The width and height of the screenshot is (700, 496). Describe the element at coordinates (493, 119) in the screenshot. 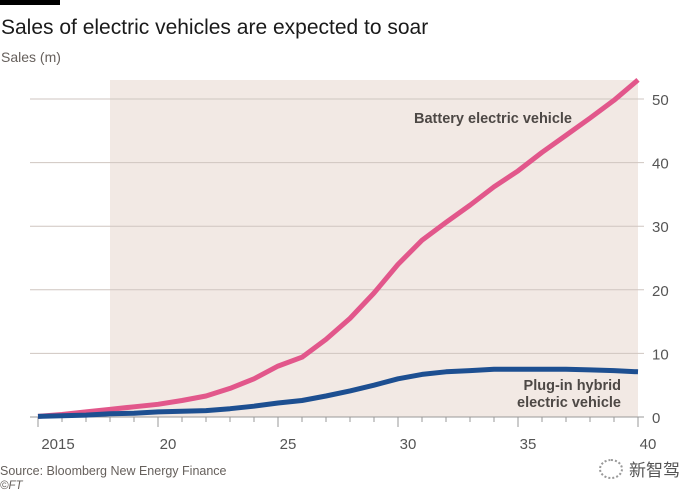

I see `bev-annotation: Battery electric vehicle` at that location.